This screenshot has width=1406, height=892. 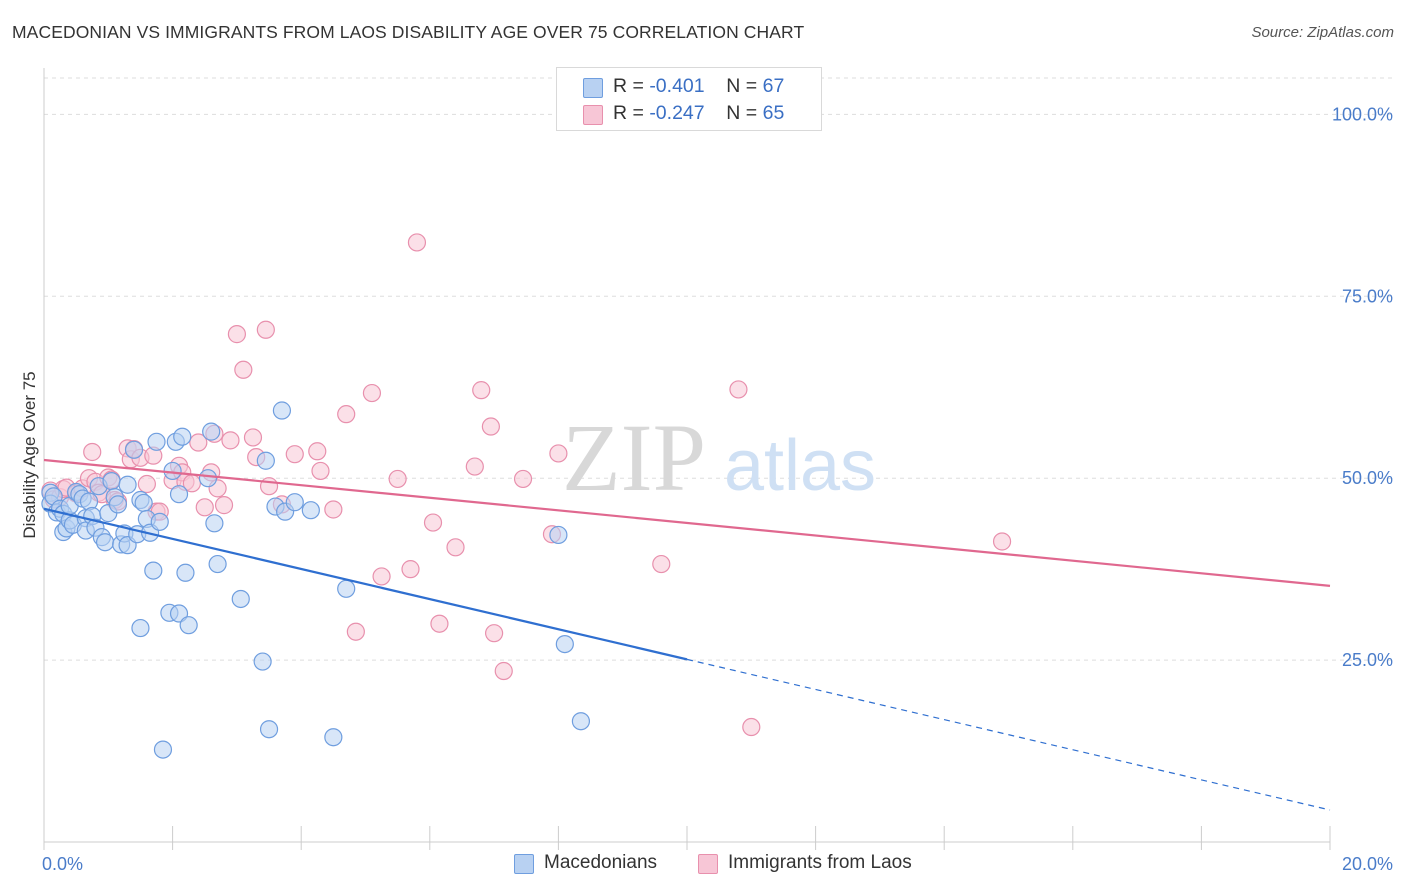 What do you see at coordinates (365, 584) in the screenshot?
I see `trendline-macedonians` at bounding box center [365, 584].